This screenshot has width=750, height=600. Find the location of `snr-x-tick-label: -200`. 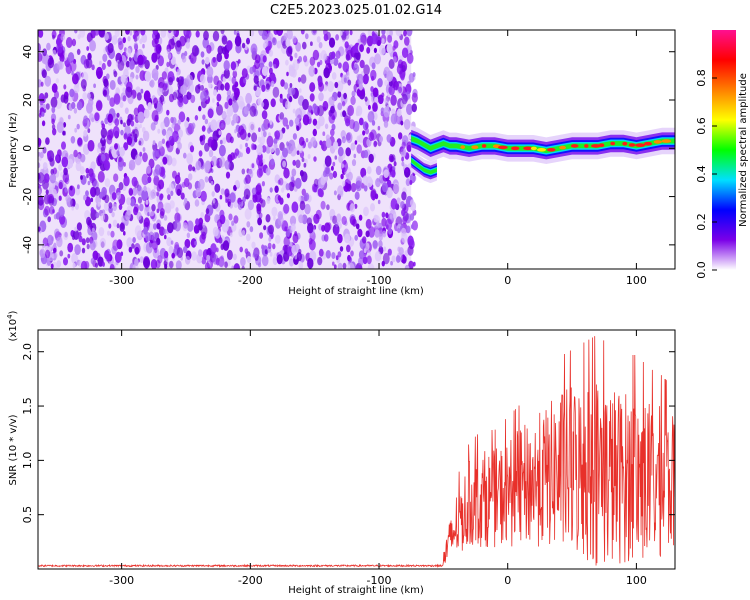

snr-x-tick-label: -200 is located at coordinates (250, 580).